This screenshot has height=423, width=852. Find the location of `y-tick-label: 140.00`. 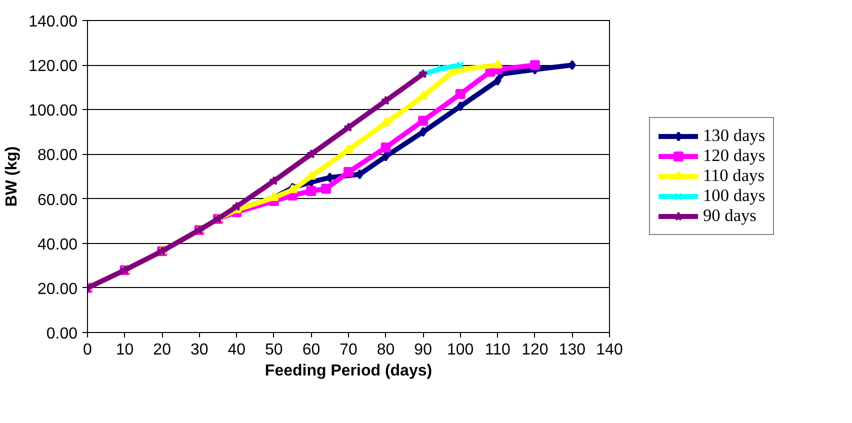

y-tick-label: 140.00 is located at coordinates (53, 22).